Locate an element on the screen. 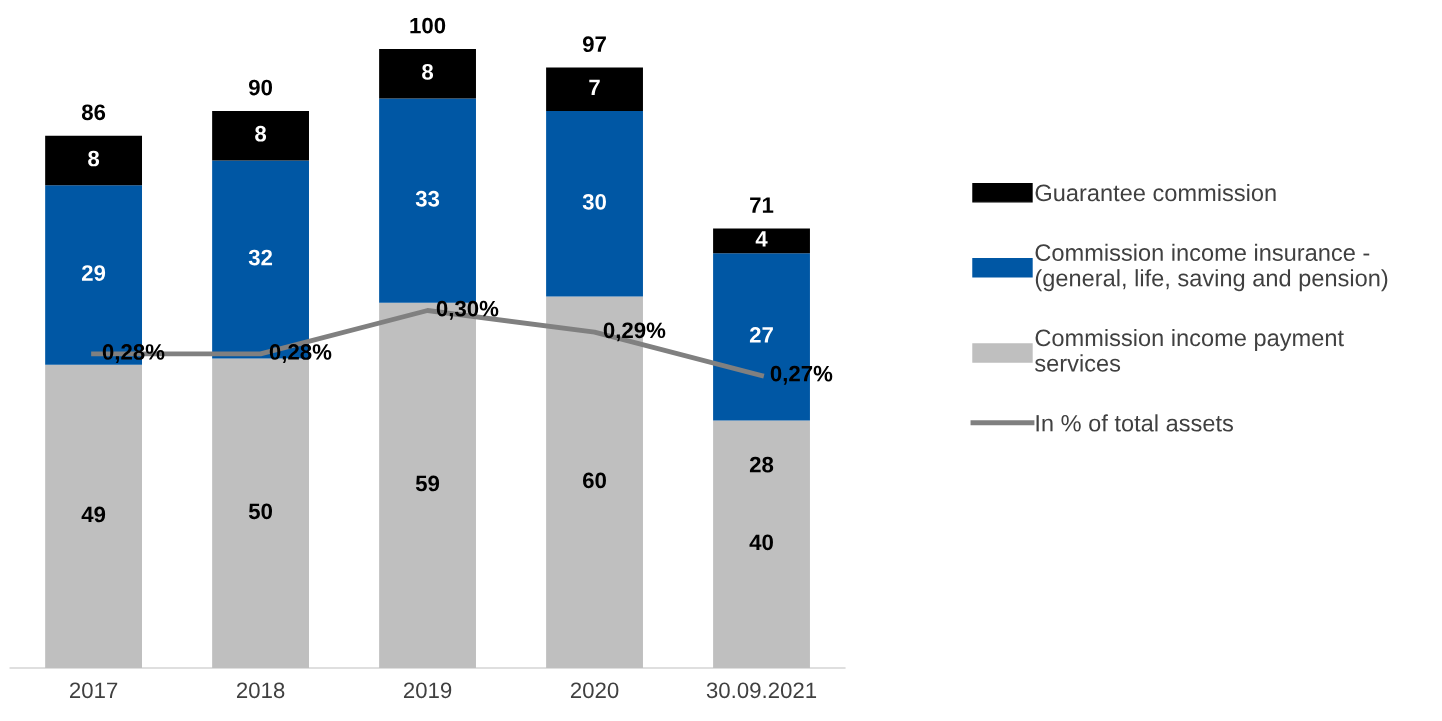  total-label: 90 is located at coordinates (260, 87).